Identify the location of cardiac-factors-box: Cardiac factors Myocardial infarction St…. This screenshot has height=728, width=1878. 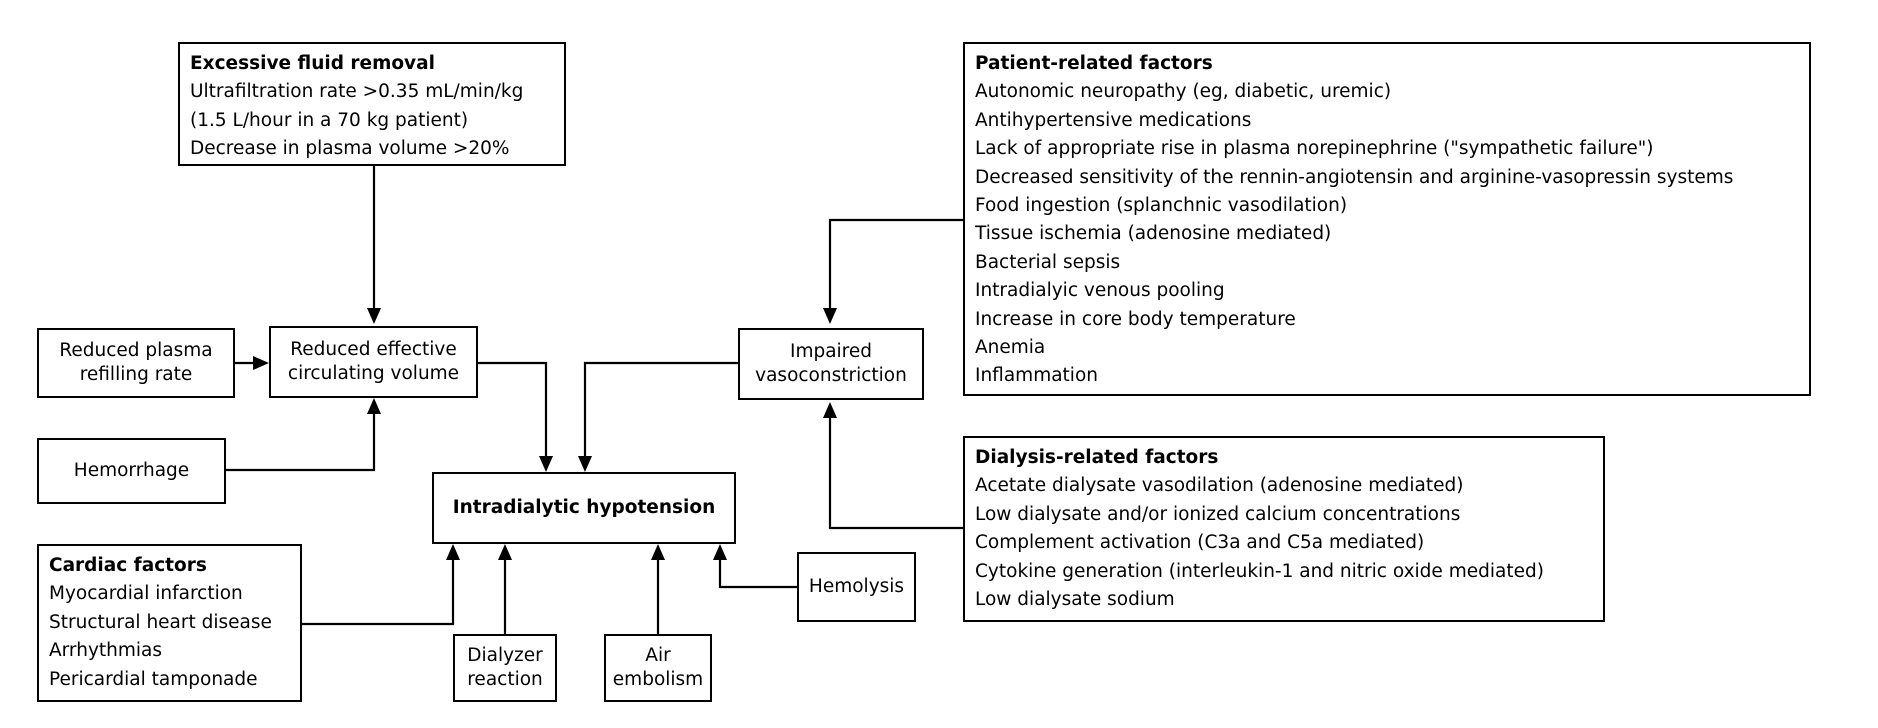
(169, 623).